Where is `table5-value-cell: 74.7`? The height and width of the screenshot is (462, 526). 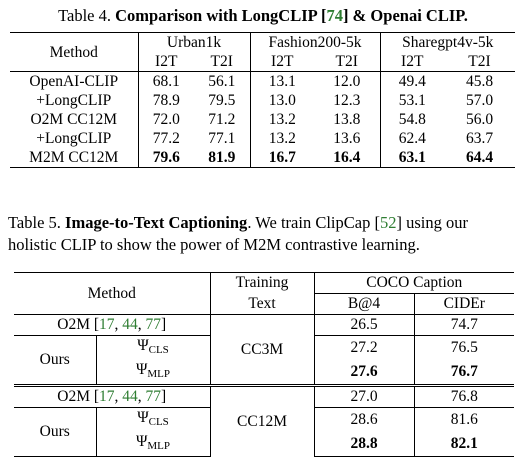
table5-value-cell: 74.7 is located at coordinates (464, 325).